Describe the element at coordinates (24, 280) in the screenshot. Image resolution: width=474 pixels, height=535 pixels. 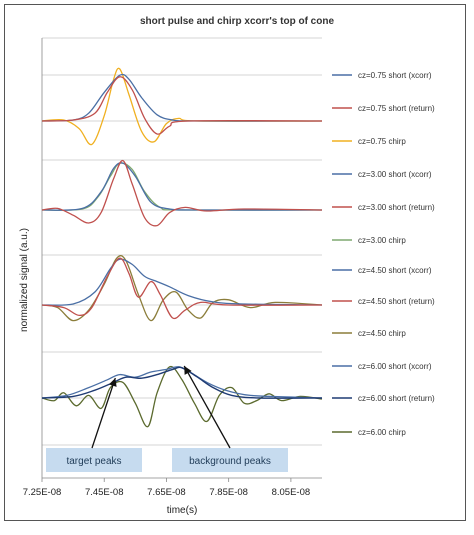
I see `y-axis-label: normalized signal (a.u.)` at that location.